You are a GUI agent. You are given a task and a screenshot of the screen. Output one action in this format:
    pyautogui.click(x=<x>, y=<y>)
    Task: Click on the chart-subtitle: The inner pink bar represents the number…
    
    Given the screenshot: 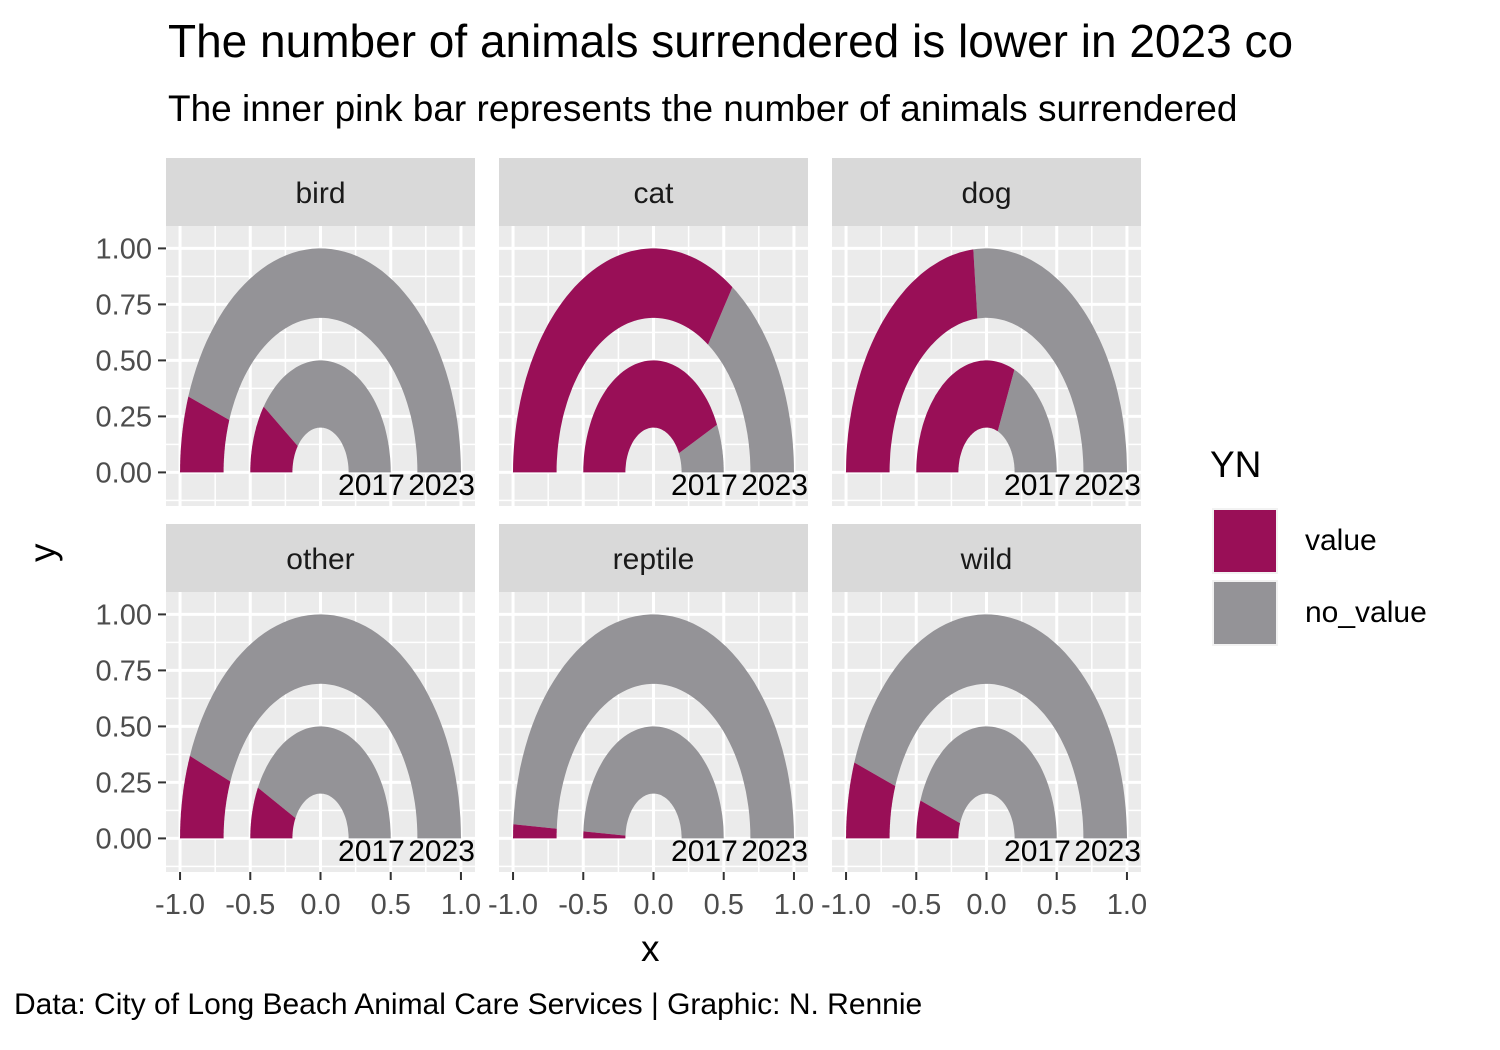 What is the action you would take?
    pyautogui.click(x=703, y=108)
    